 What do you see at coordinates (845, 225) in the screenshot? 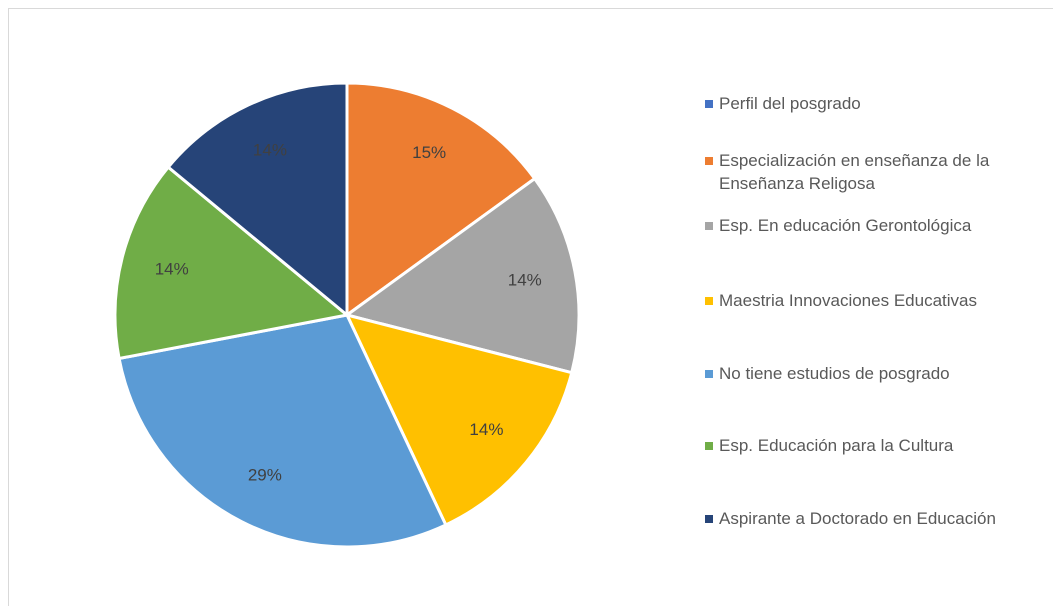
I see `legend-label: Esp. En educación Gerontológica` at bounding box center [845, 225].